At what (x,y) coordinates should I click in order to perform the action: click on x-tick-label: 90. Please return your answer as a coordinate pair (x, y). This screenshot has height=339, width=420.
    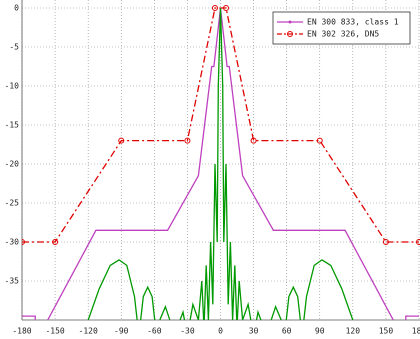
    Looking at the image, I should click on (320, 331).